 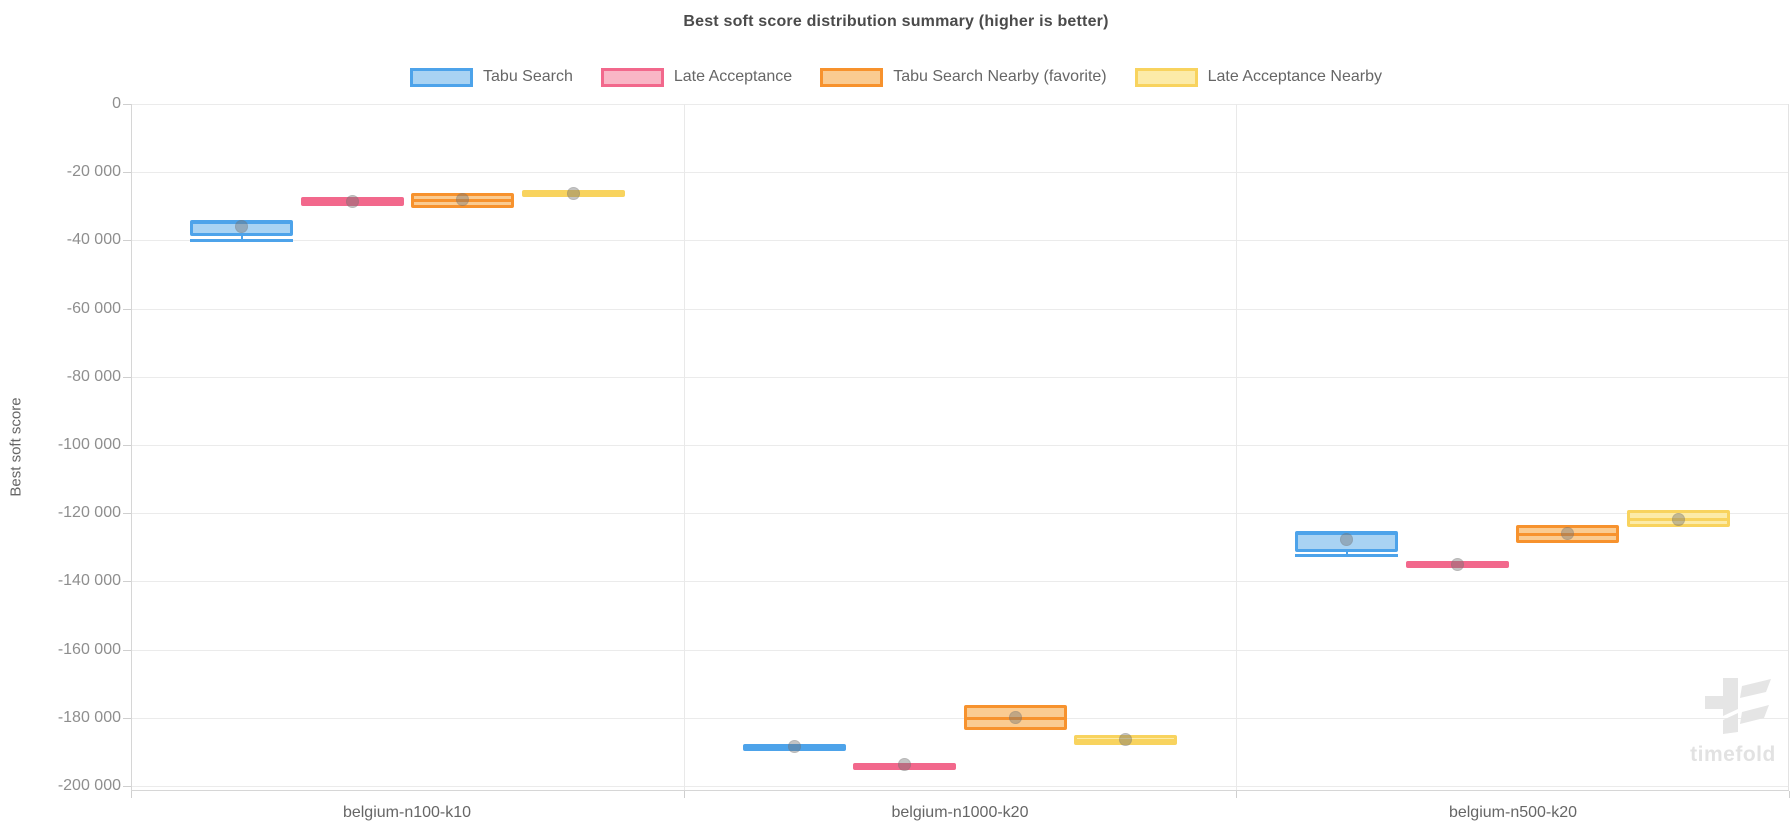 I want to click on y-tick-label: -120 000, so click(x=89, y=512).